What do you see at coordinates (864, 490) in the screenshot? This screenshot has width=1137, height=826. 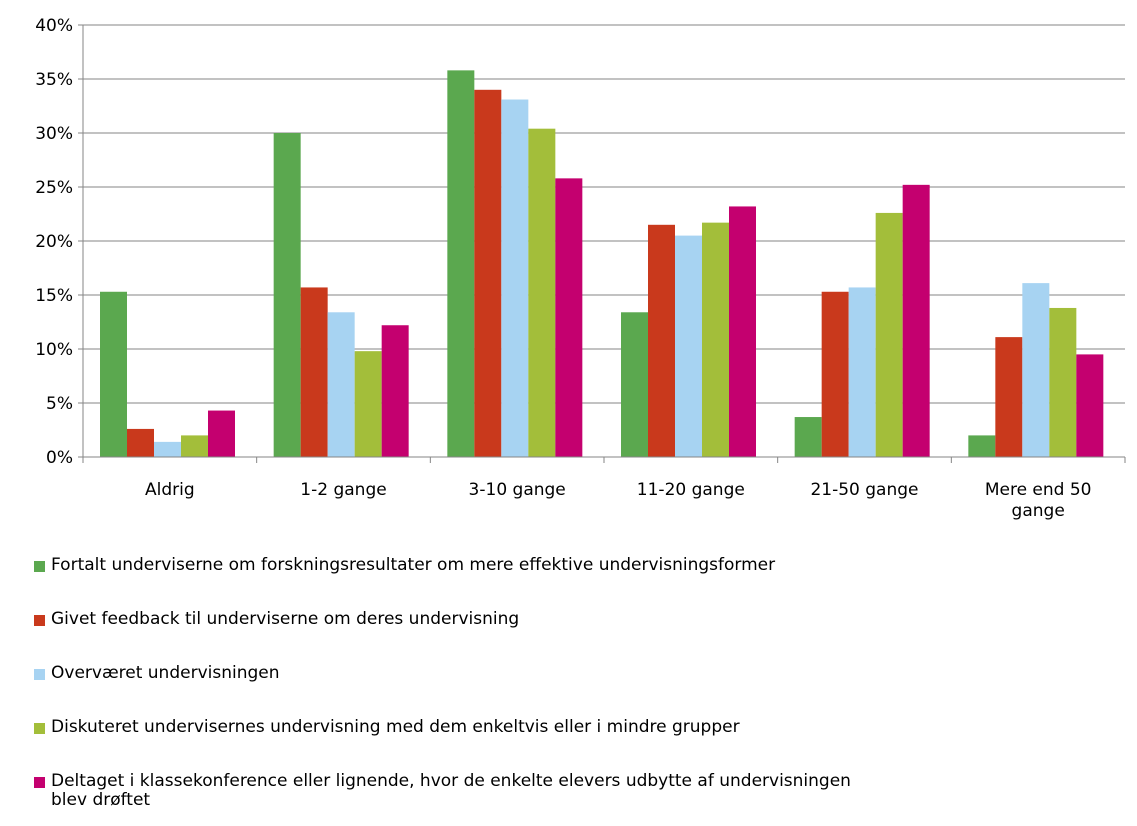 I see `x-tick-label: 21-50 gange` at bounding box center [864, 490].